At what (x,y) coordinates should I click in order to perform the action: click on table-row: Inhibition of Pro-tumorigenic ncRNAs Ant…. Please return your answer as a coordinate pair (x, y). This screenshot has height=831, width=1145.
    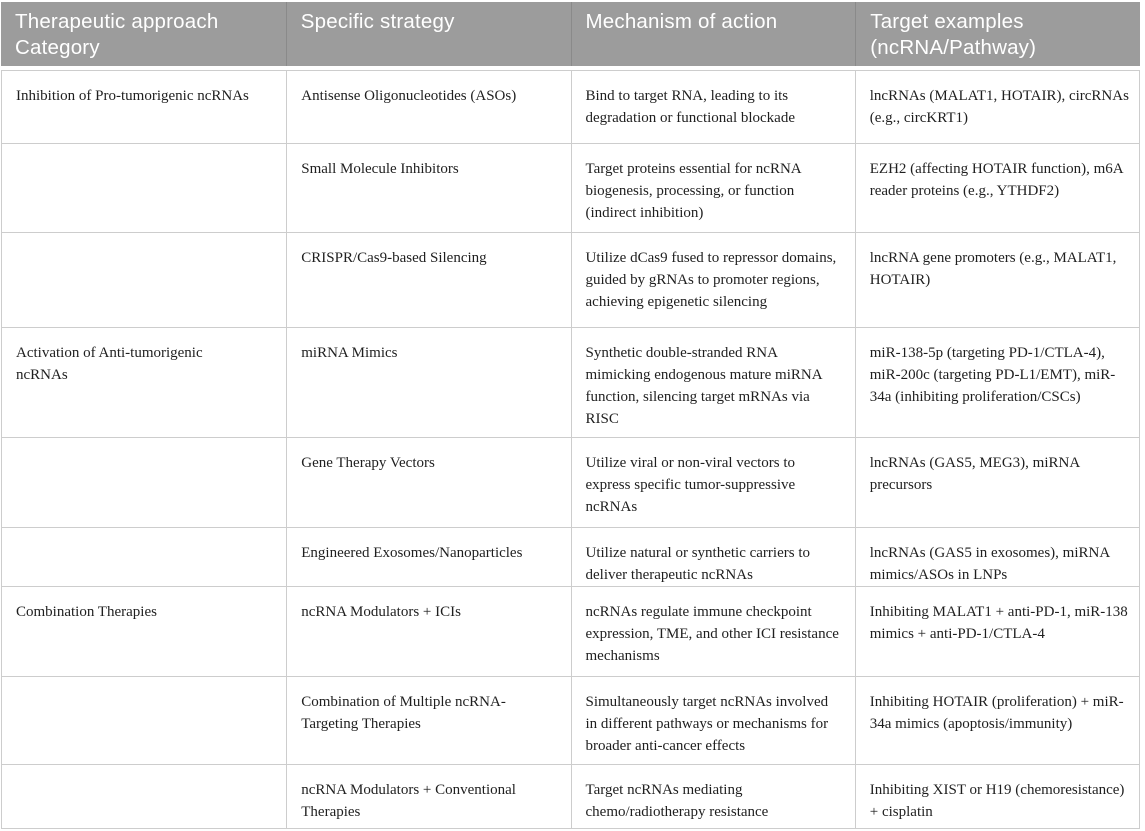
    Looking at the image, I should click on (570, 107).